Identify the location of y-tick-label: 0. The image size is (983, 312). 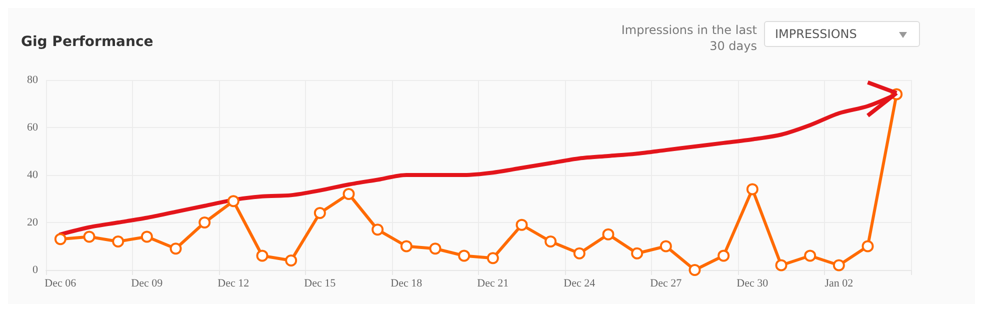
(35, 270).